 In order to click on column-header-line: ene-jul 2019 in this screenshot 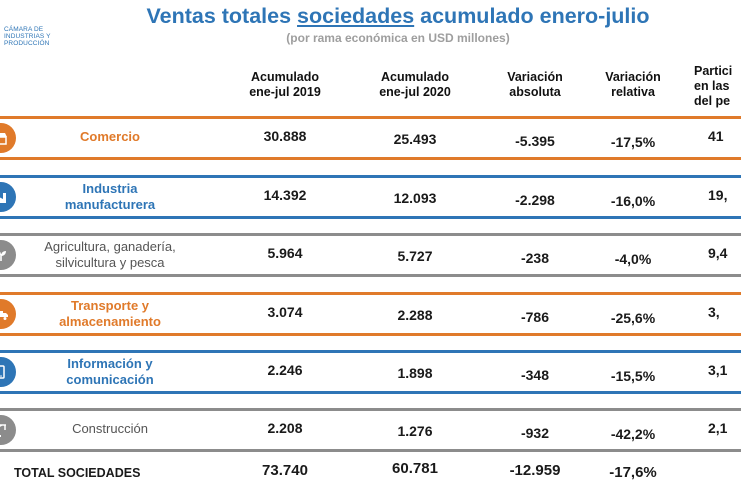, I will do `click(285, 92)`.